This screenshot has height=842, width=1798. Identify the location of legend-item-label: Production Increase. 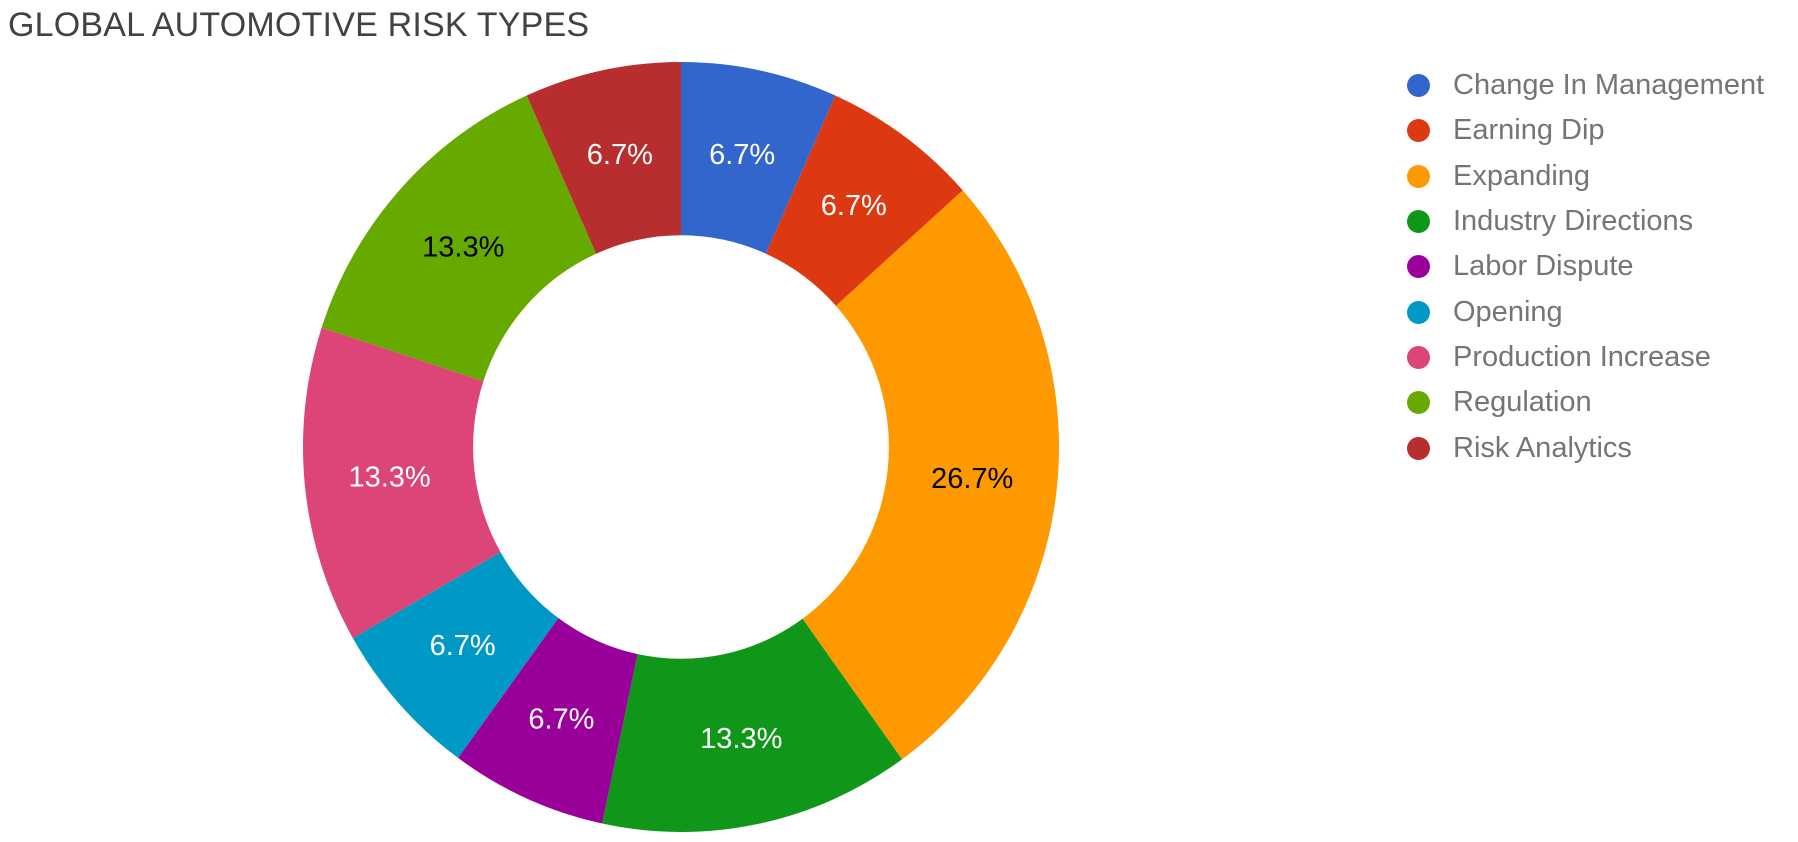
(1582, 356).